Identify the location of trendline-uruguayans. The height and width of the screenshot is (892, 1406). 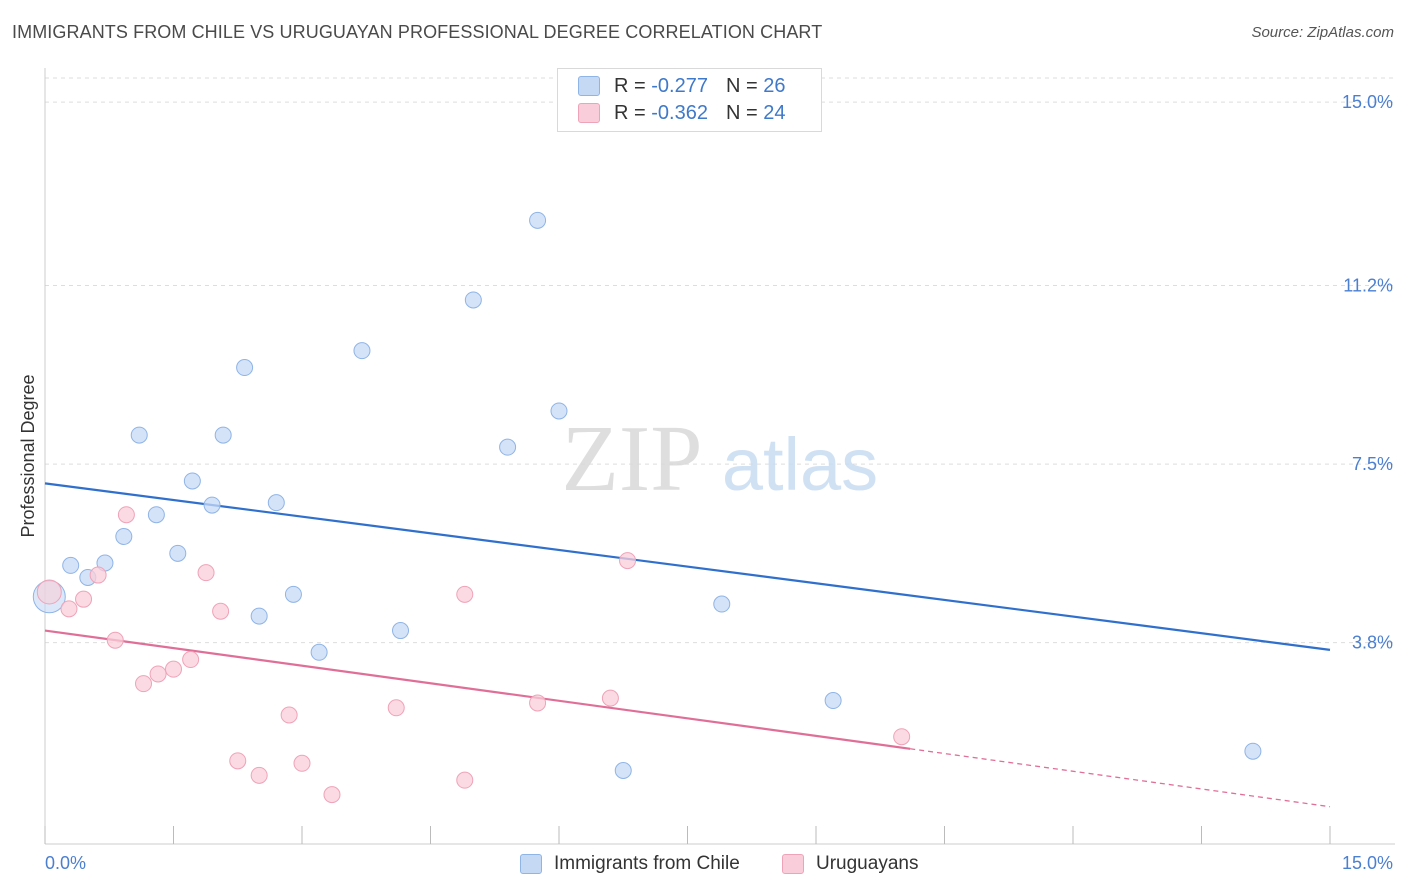
(477, 689).